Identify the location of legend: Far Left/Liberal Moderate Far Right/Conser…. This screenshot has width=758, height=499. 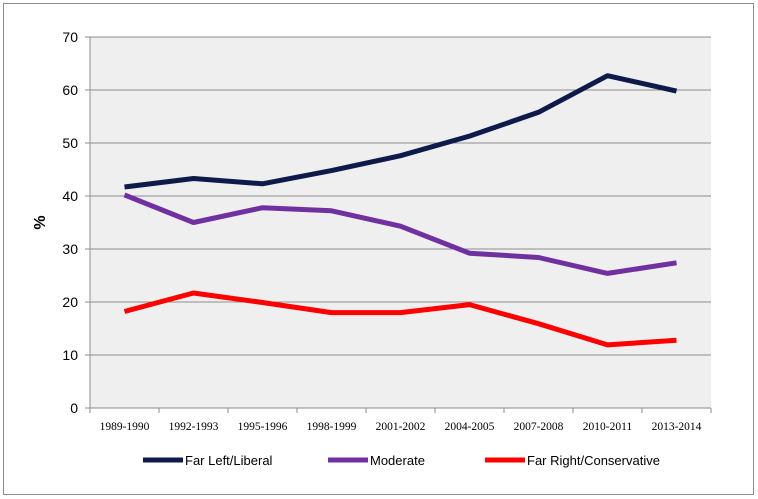
(401, 460).